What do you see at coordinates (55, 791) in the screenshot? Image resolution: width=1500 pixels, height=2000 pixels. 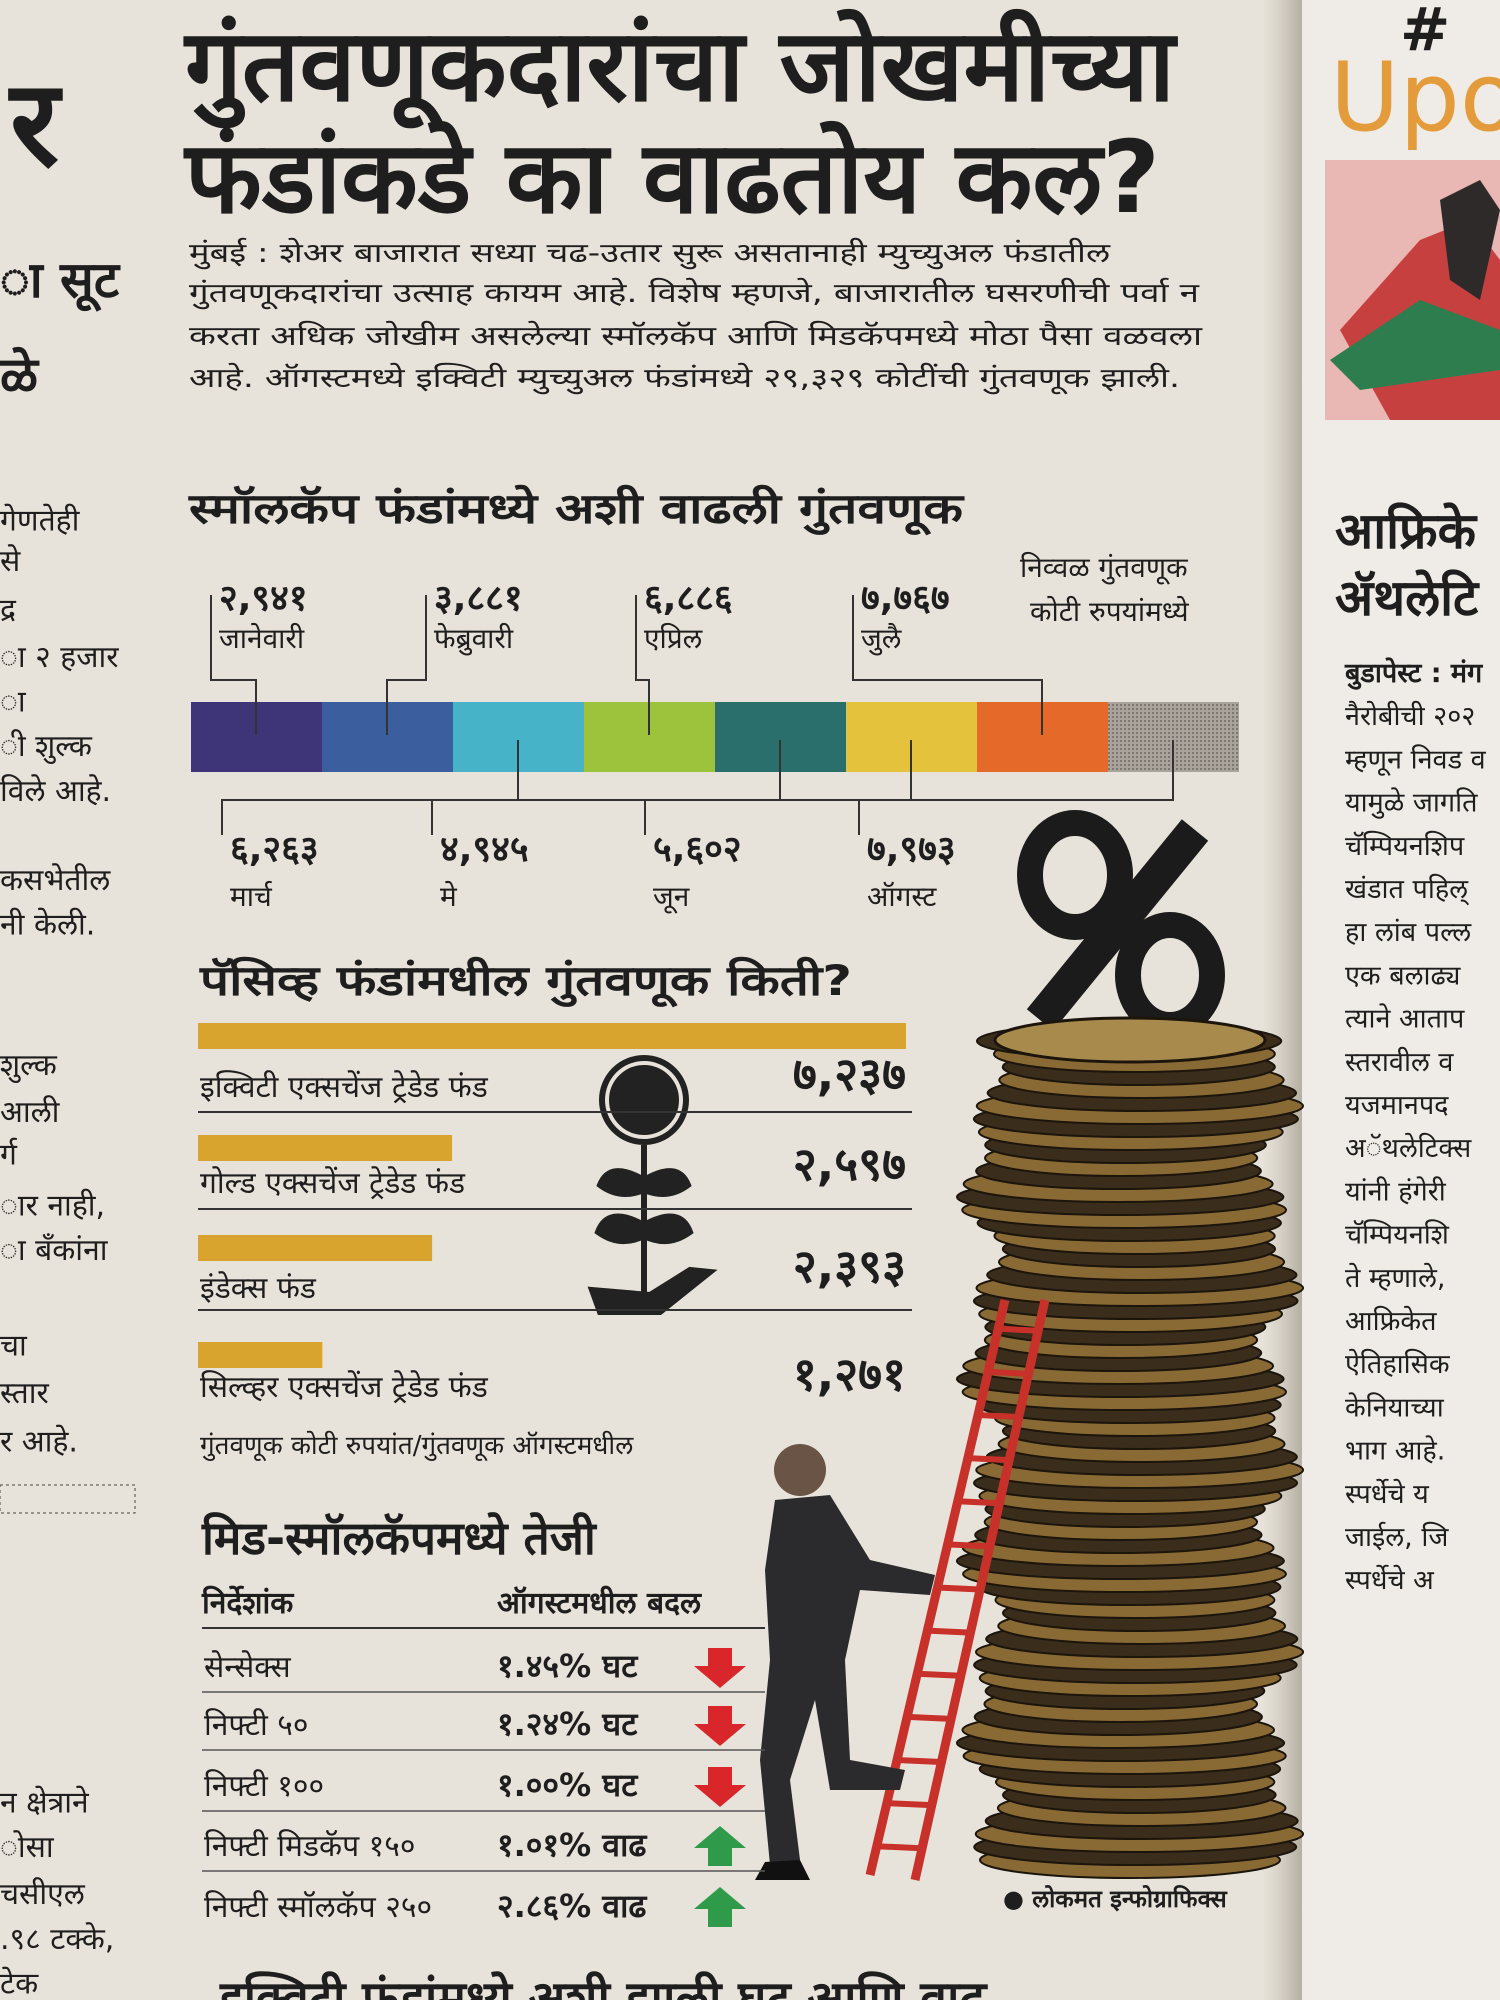 I see `left-column-line: विले आहे.` at bounding box center [55, 791].